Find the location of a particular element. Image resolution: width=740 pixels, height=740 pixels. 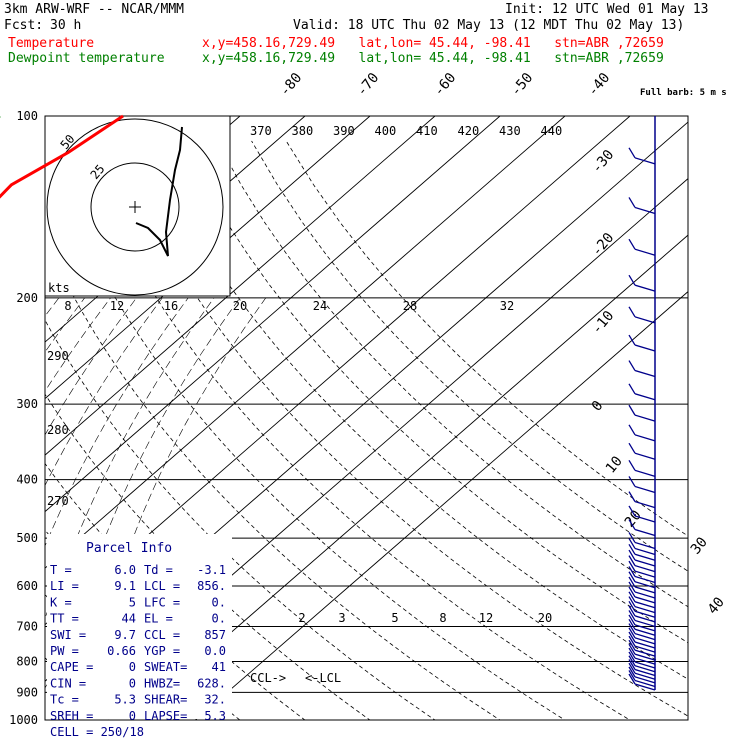

parcel-info-value: 5 is located at coordinates (132, 602).